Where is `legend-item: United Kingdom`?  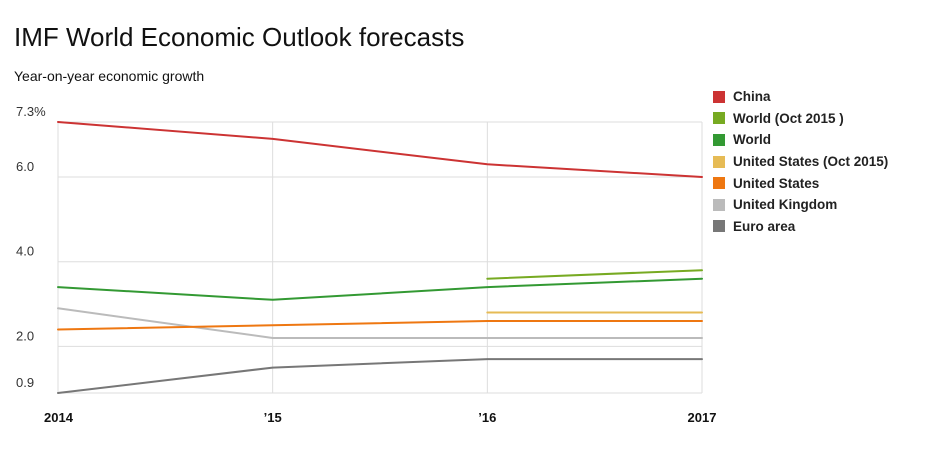
legend-item: United Kingdom is located at coordinates (800, 205).